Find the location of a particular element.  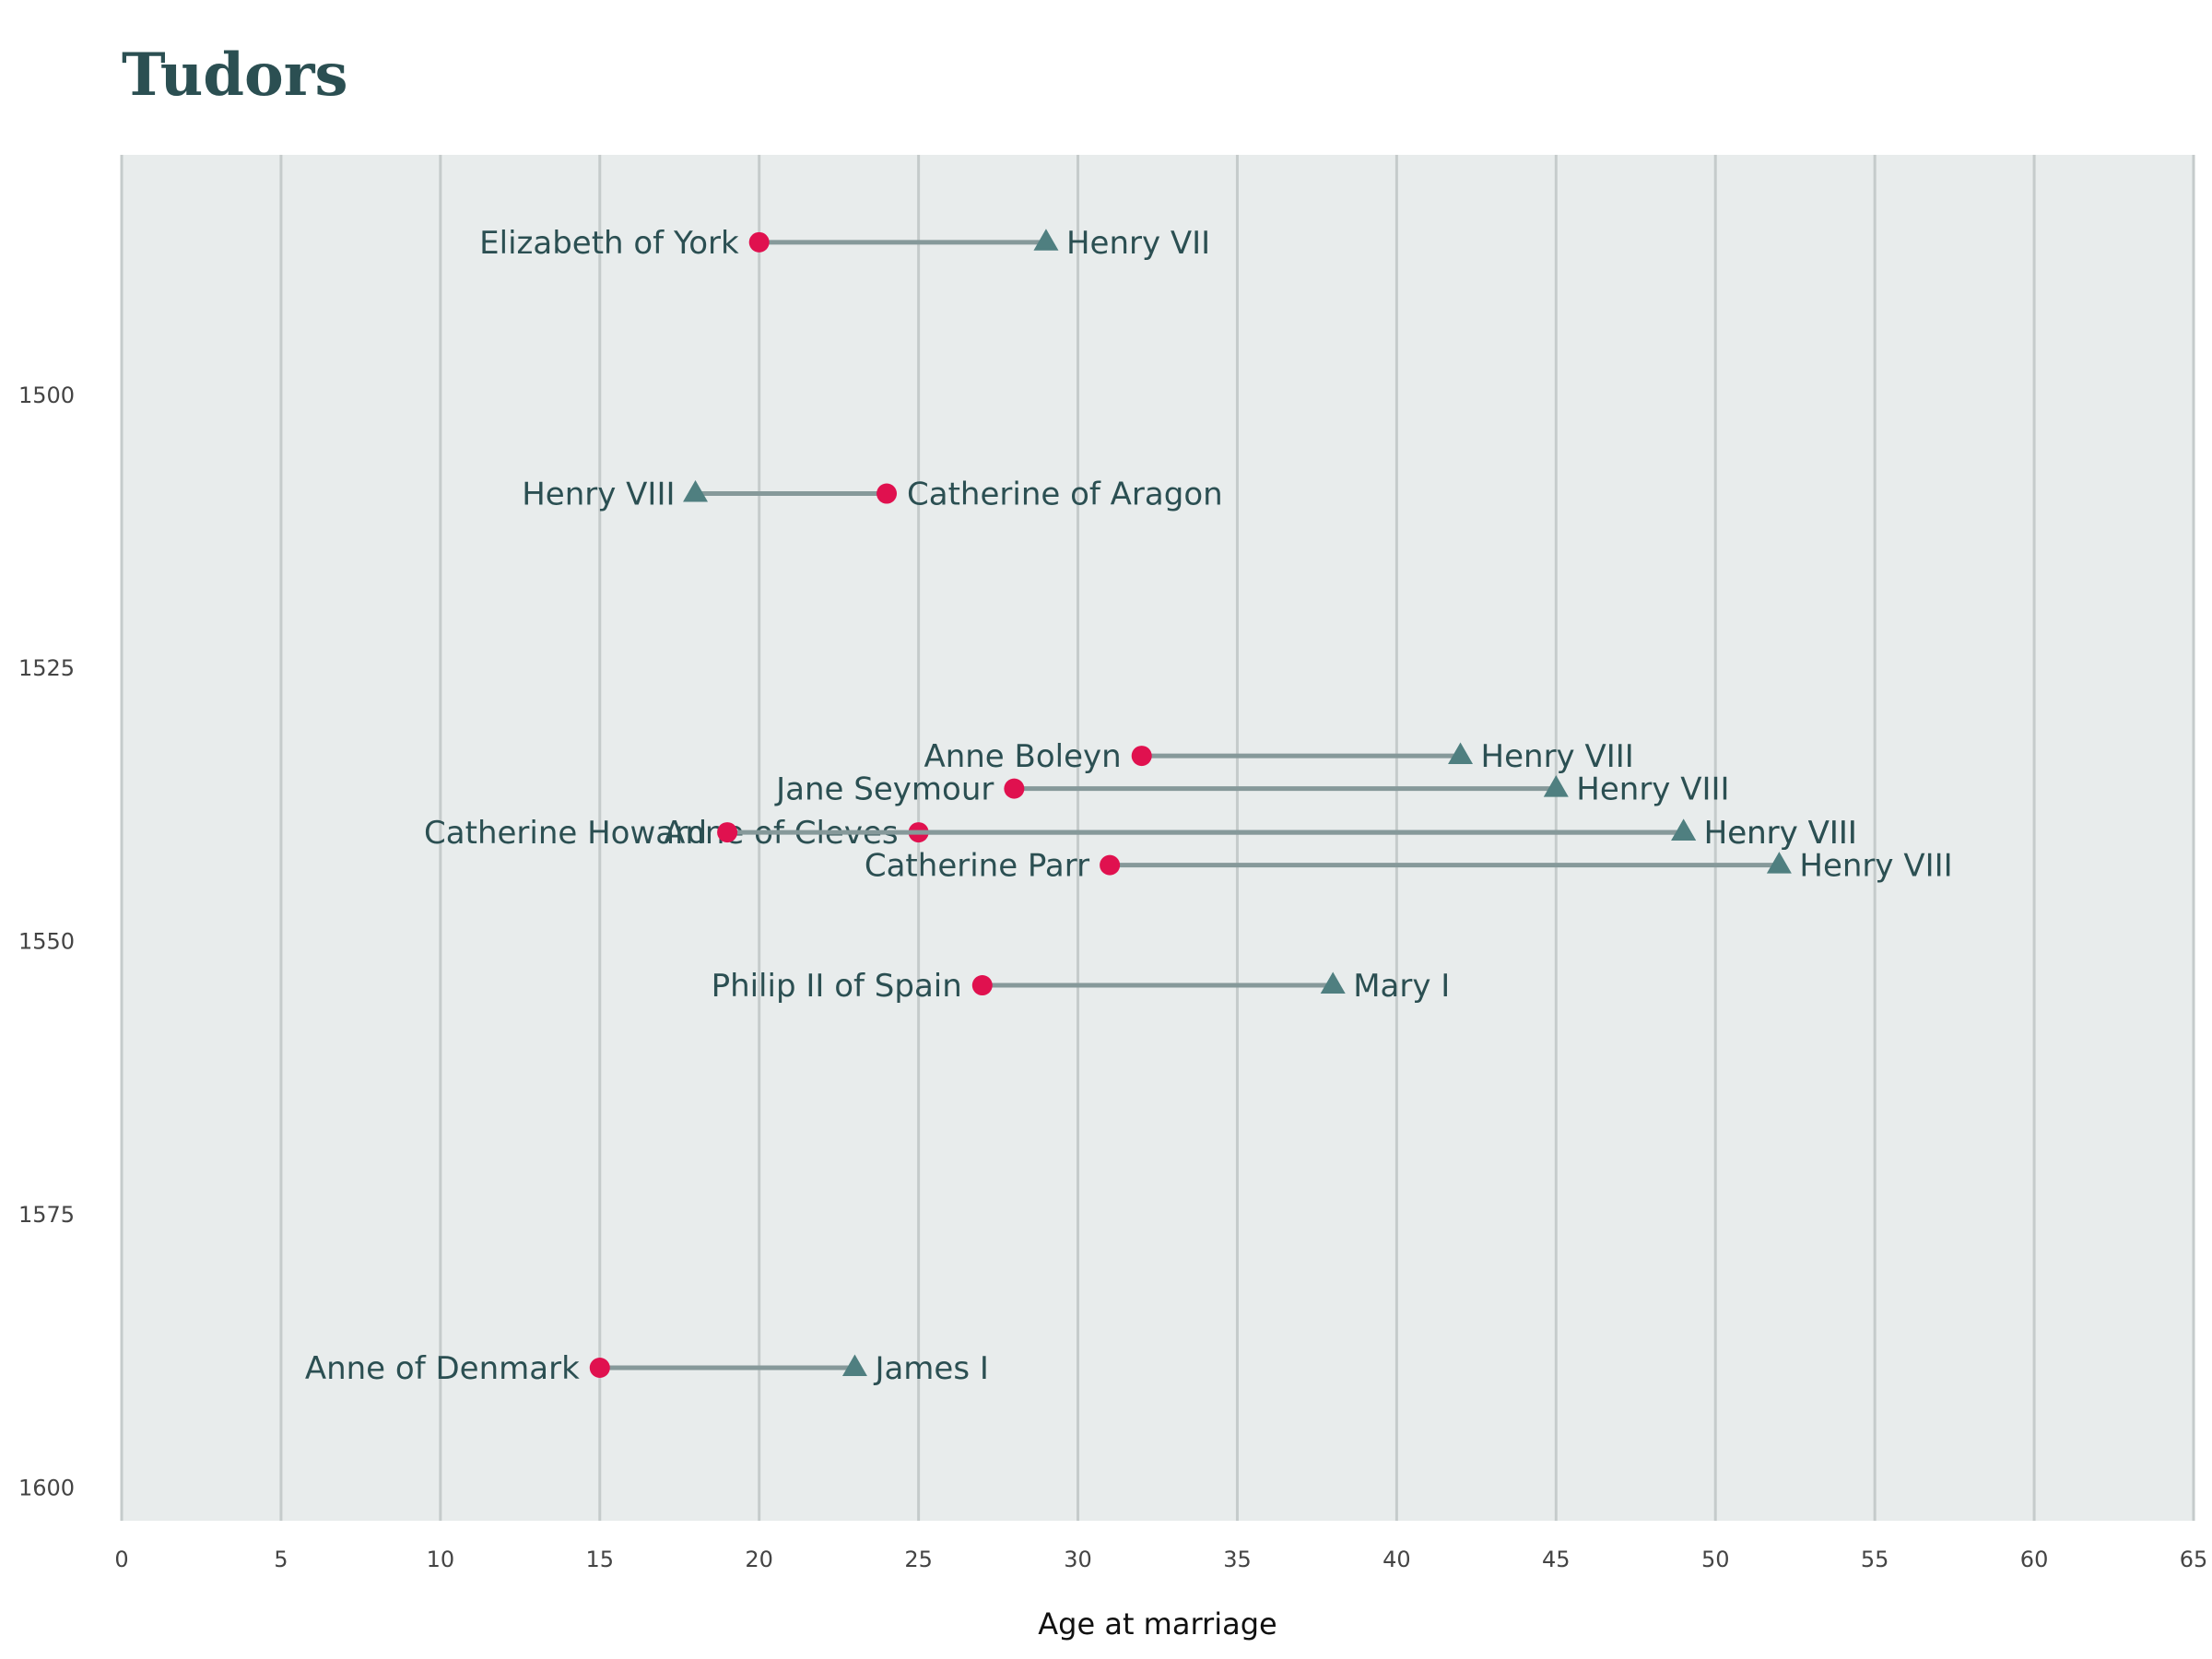

y-tick-label: 1525 is located at coordinates (46, 668).